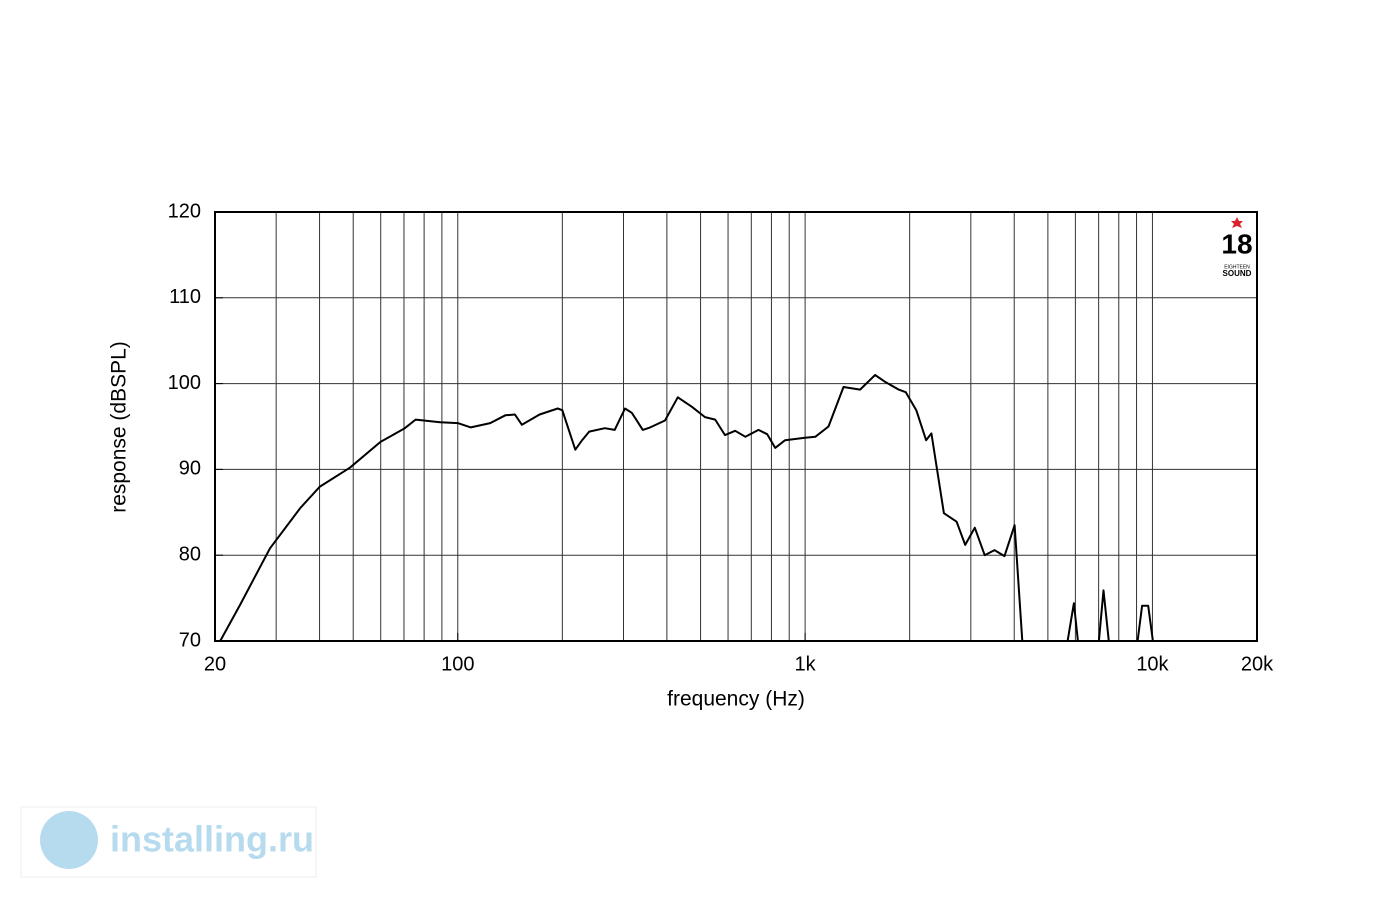 The height and width of the screenshot is (905, 1400). I want to click on y-tick-label: 90, so click(190, 469).